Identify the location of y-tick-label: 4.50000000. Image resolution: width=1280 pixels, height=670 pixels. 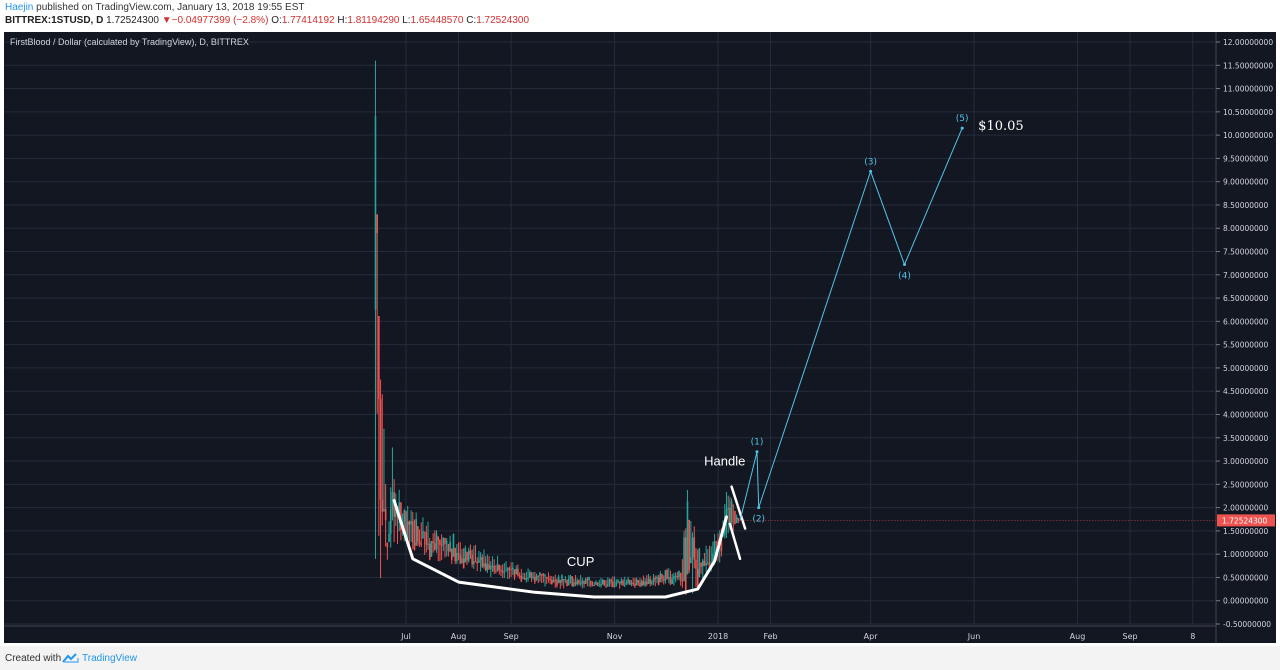
(1246, 391).